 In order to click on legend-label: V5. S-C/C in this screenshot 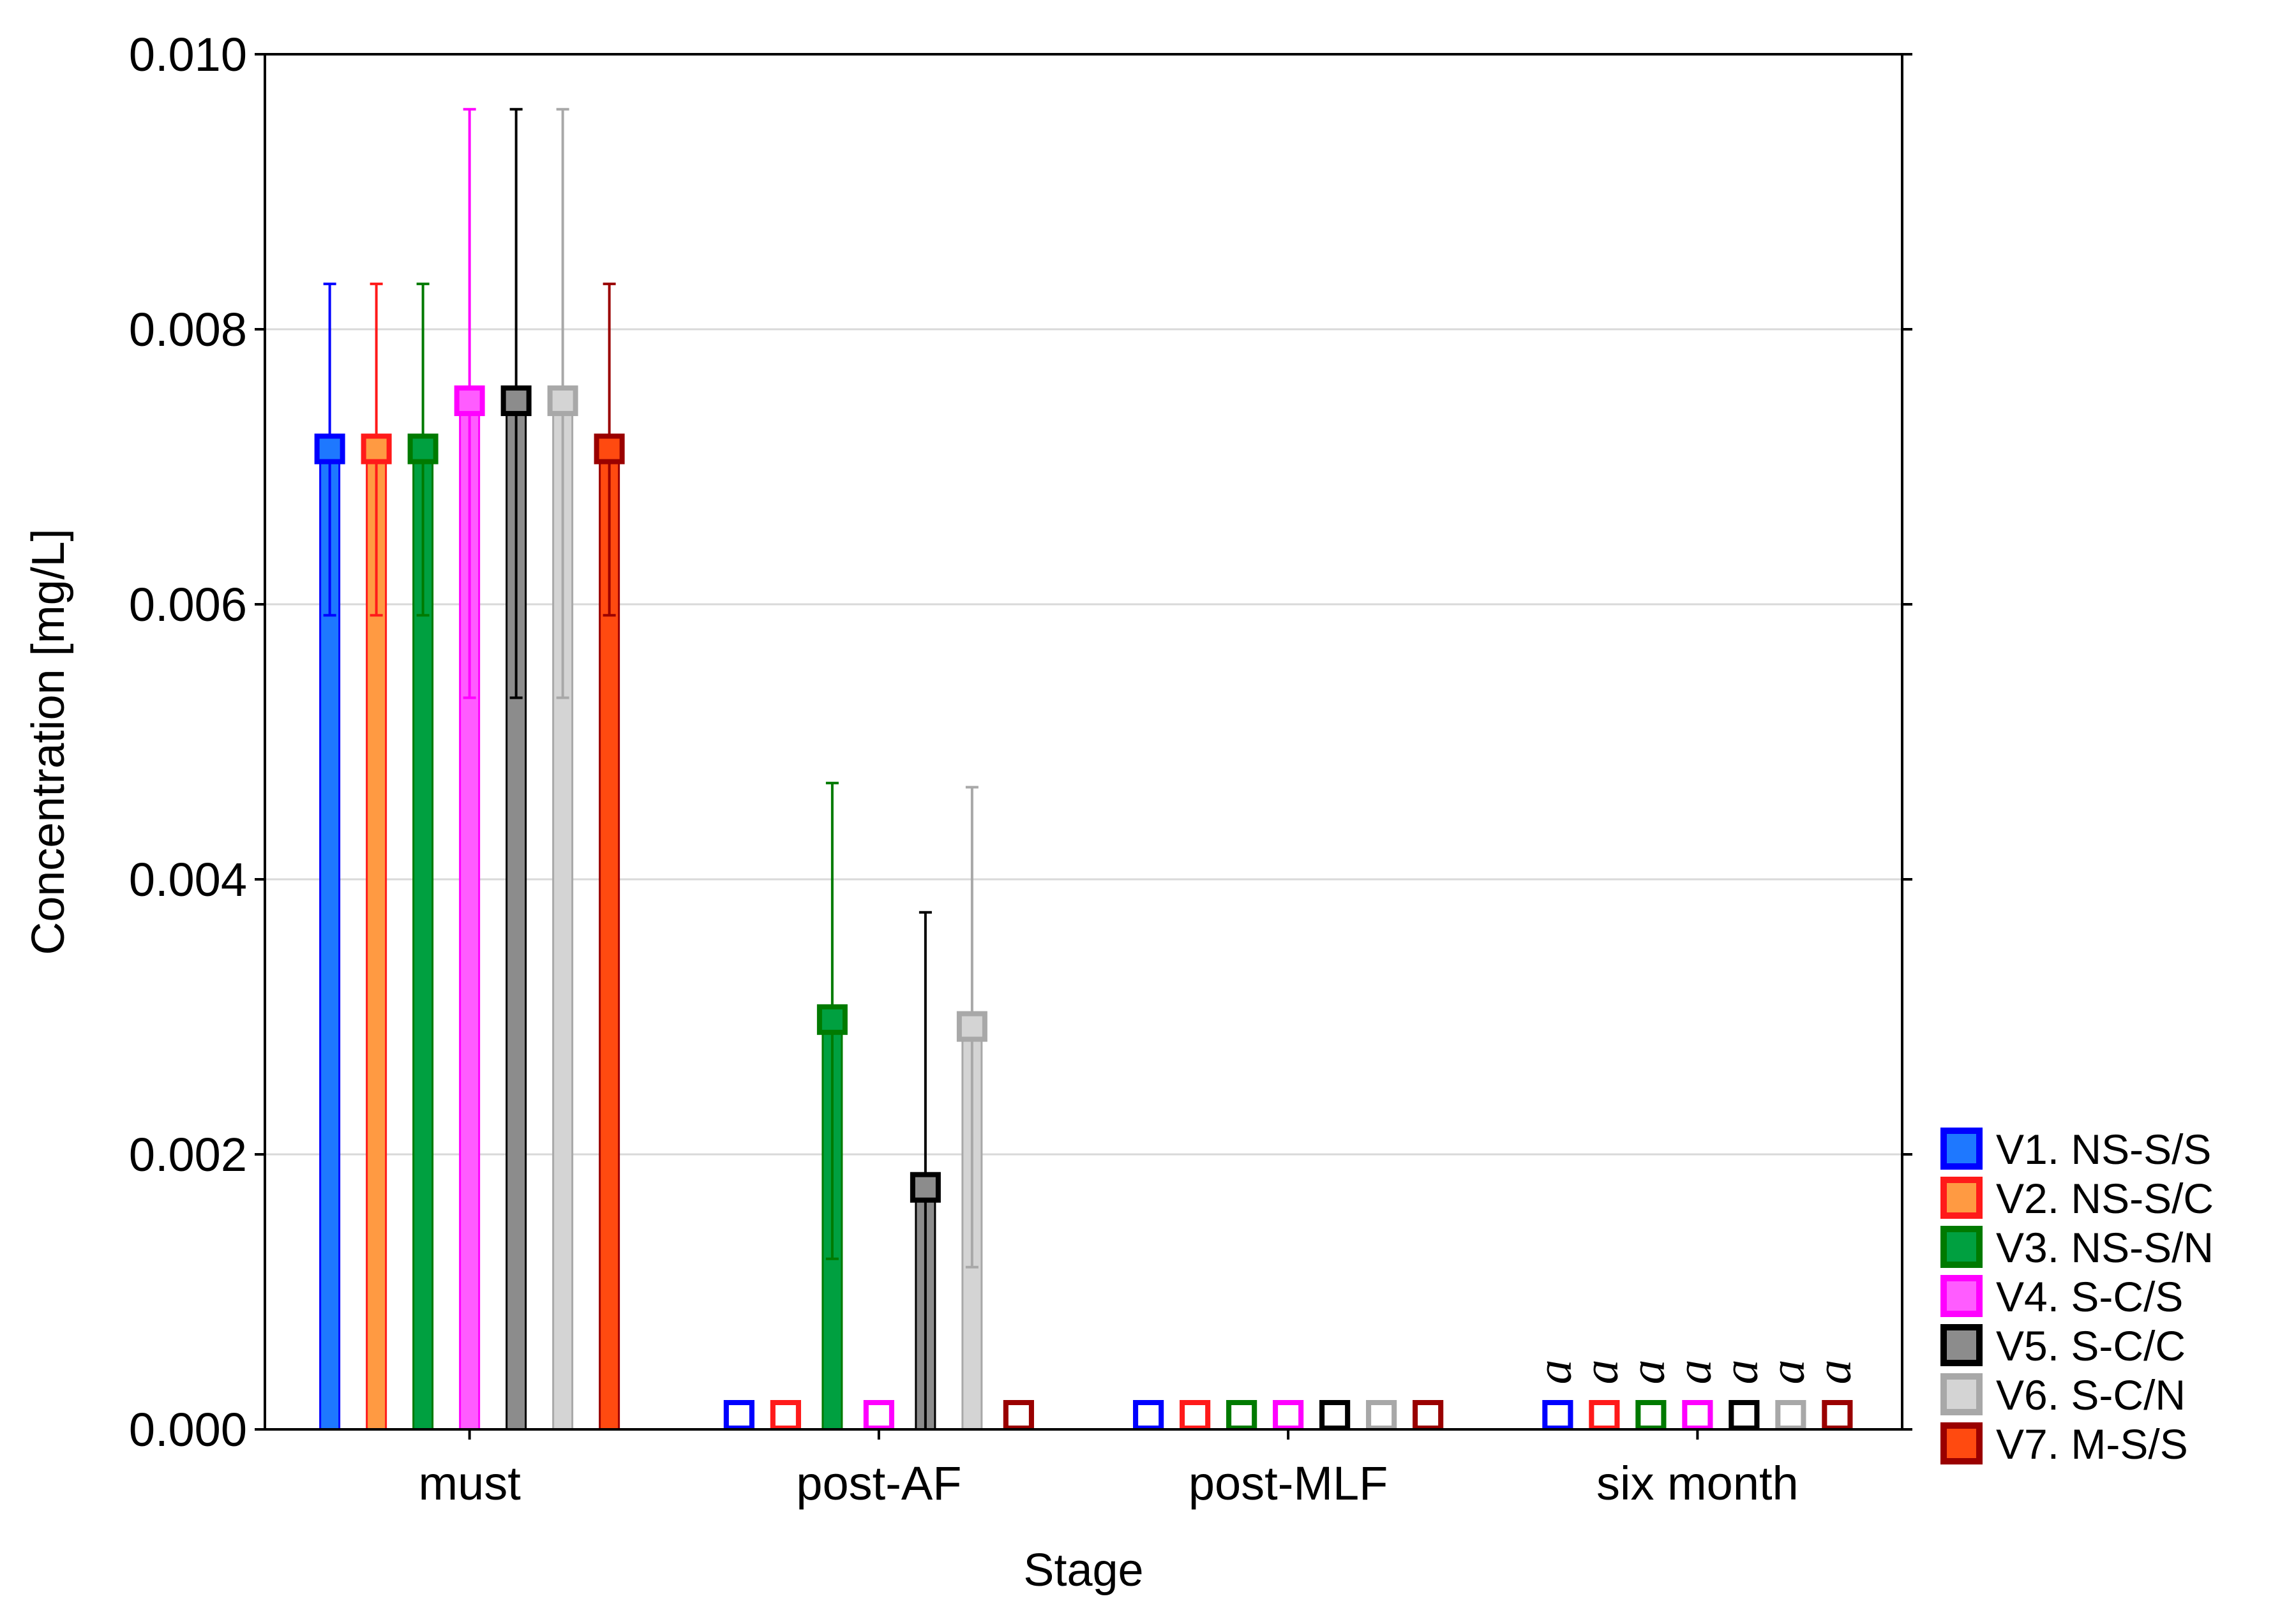, I will do `click(2091, 1346)`.